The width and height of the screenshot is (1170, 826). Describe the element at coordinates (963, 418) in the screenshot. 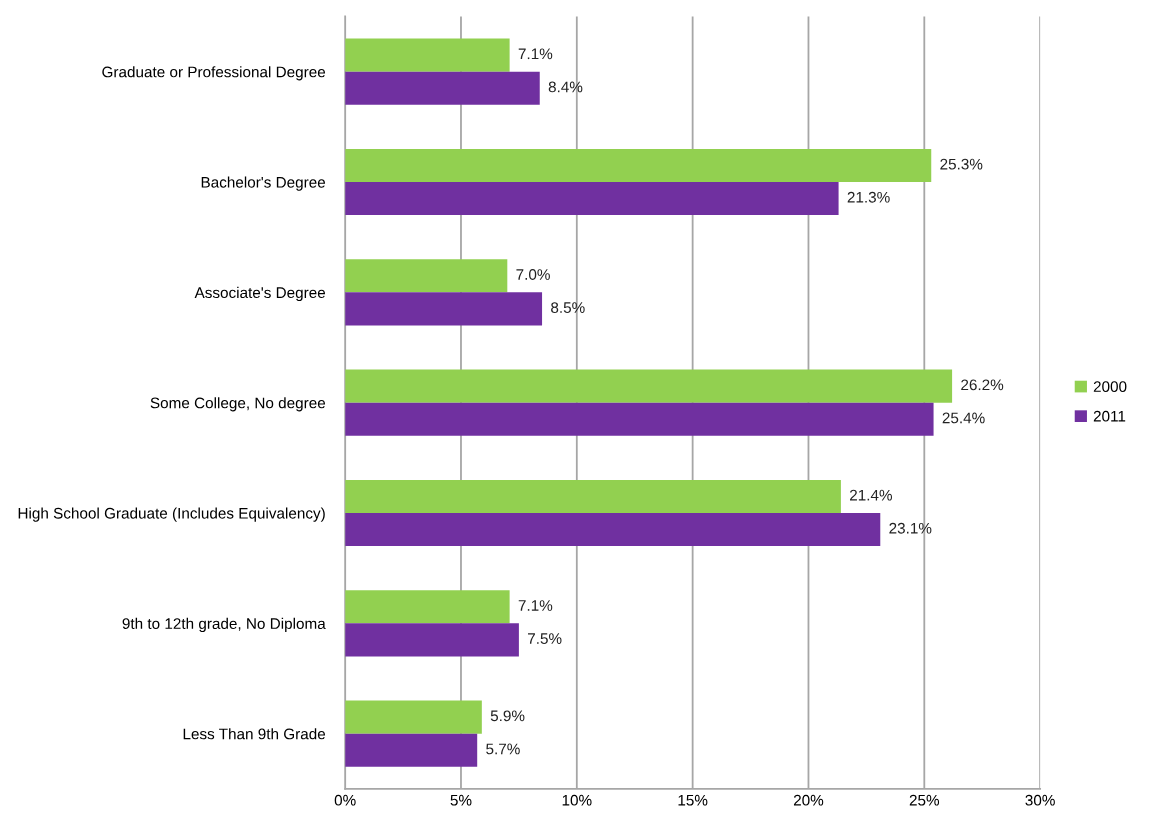

I see `data-label: 25.4%` at that location.